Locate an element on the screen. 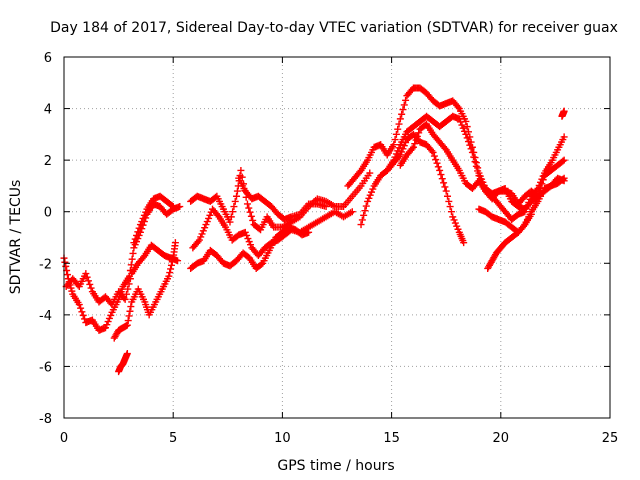  y-tick-label: 0 is located at coordinates (48, 213).